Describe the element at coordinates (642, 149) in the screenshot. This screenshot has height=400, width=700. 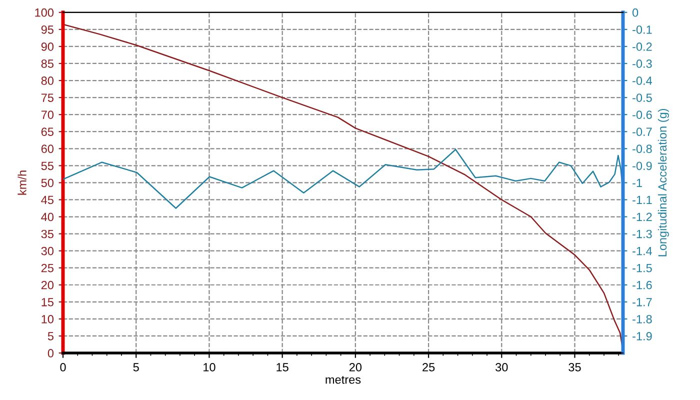
I see `y2-tick-label: -0.8` at that location.